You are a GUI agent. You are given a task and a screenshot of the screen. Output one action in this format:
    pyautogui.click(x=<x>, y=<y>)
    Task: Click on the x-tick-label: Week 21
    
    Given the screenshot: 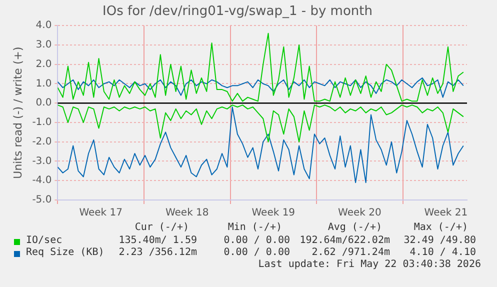 What is the action you would take?
    pyautogui.click(x=446, y=213)
    